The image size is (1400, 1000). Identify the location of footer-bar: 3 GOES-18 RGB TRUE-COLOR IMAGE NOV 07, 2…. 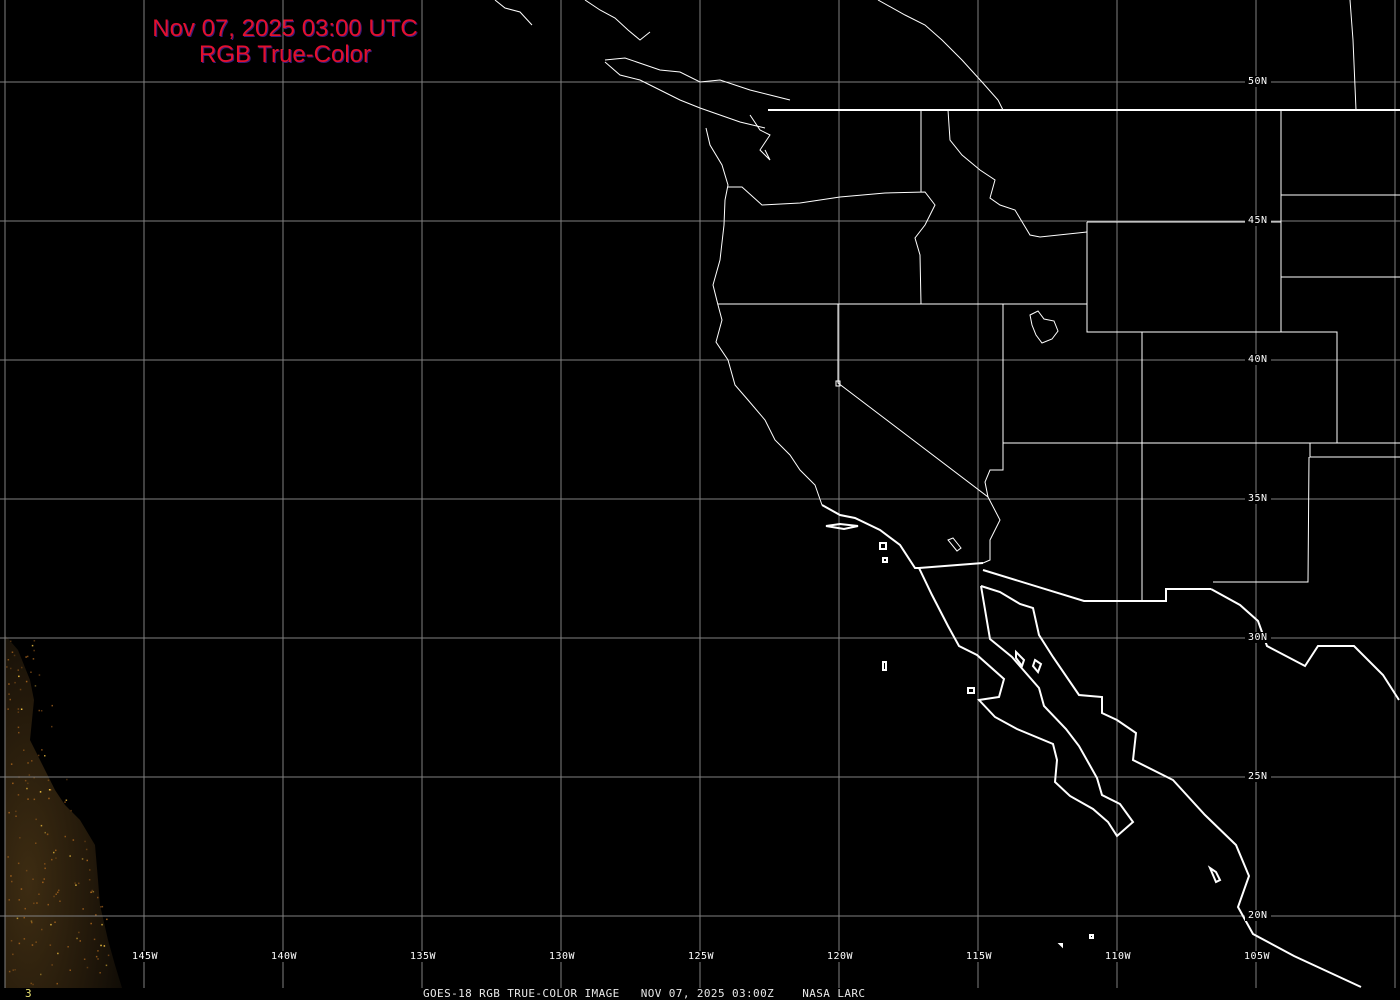
(700, 993).